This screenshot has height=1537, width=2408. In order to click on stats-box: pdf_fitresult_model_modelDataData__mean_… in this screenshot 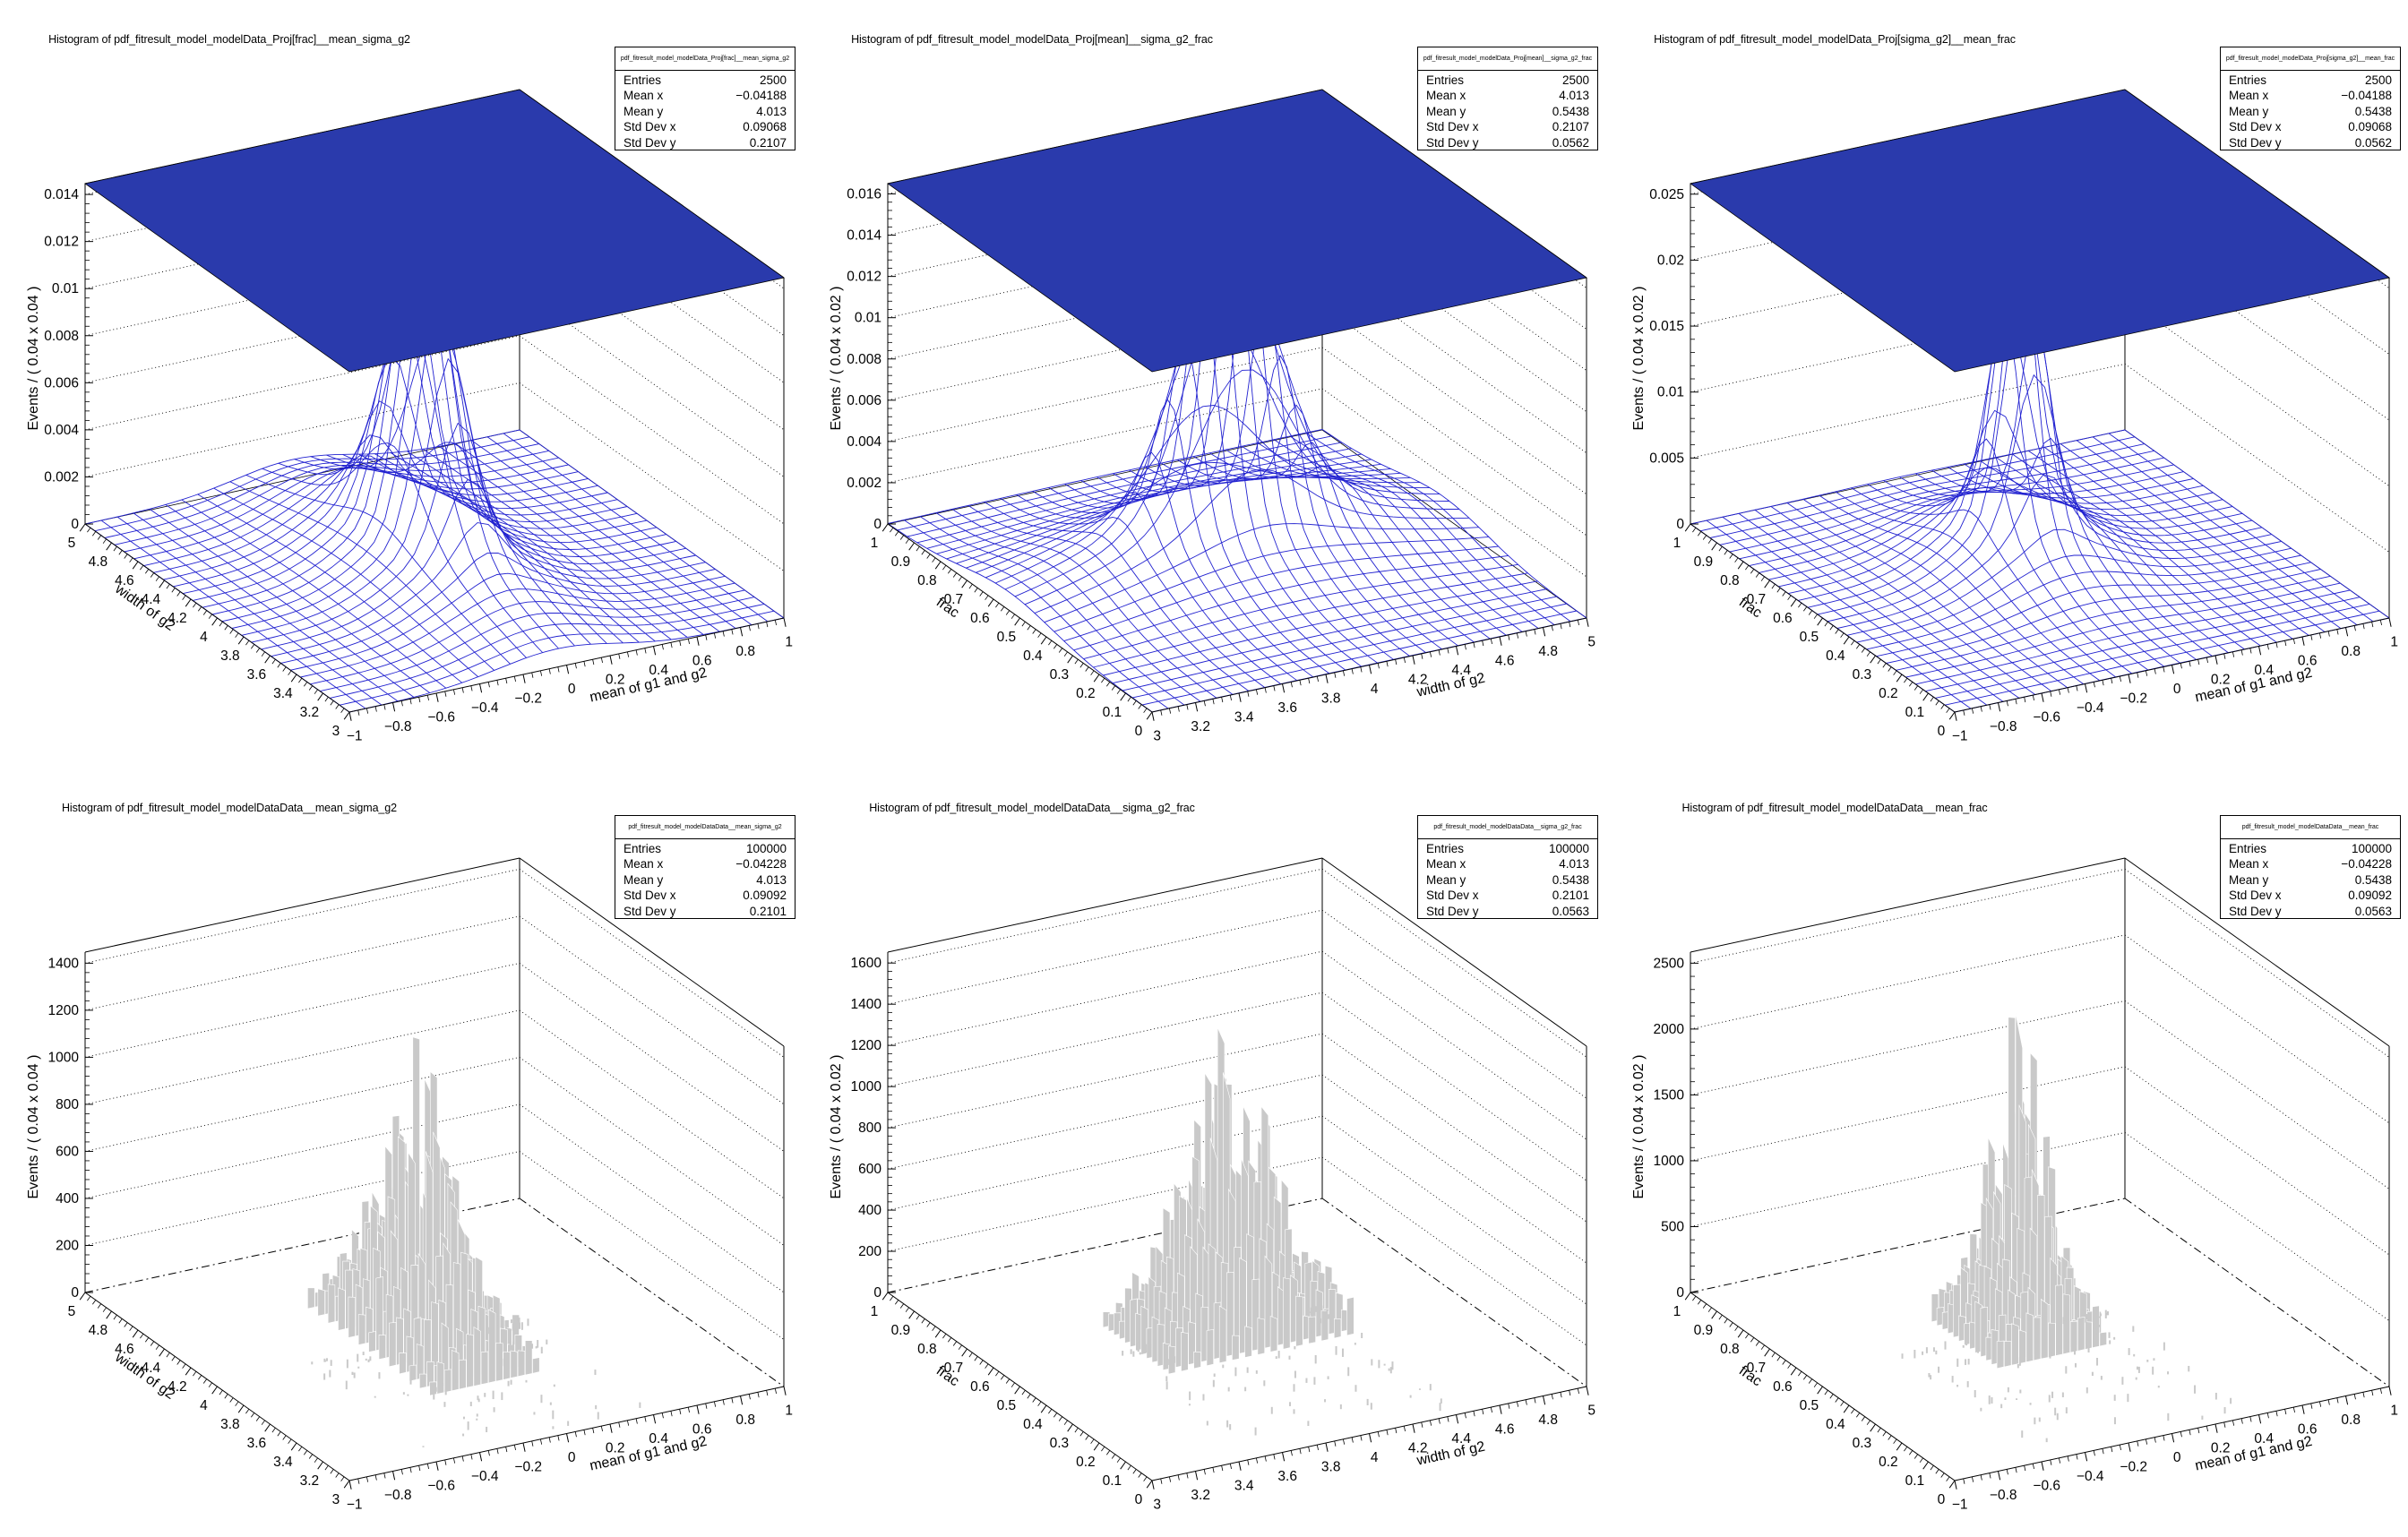, I will do `click(2311, 867)`.